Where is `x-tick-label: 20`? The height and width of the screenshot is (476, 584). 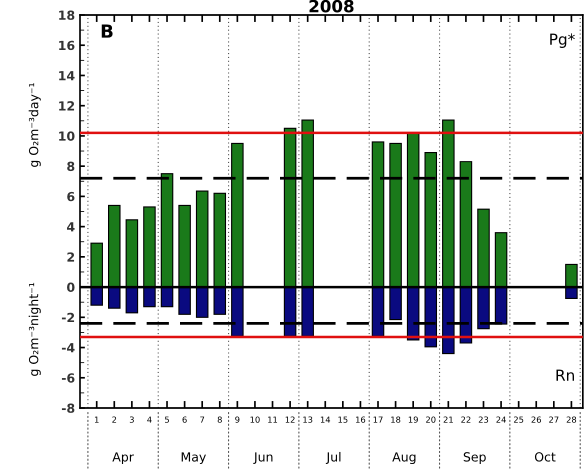 x-tick-label: 20 is located at coordinates (431, 419).